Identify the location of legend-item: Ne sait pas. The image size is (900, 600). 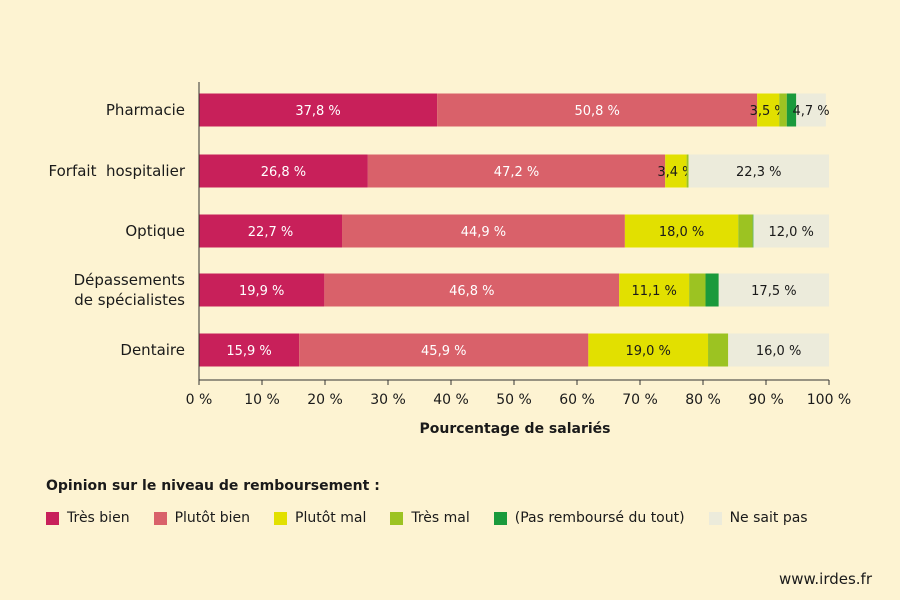
(758, 518).